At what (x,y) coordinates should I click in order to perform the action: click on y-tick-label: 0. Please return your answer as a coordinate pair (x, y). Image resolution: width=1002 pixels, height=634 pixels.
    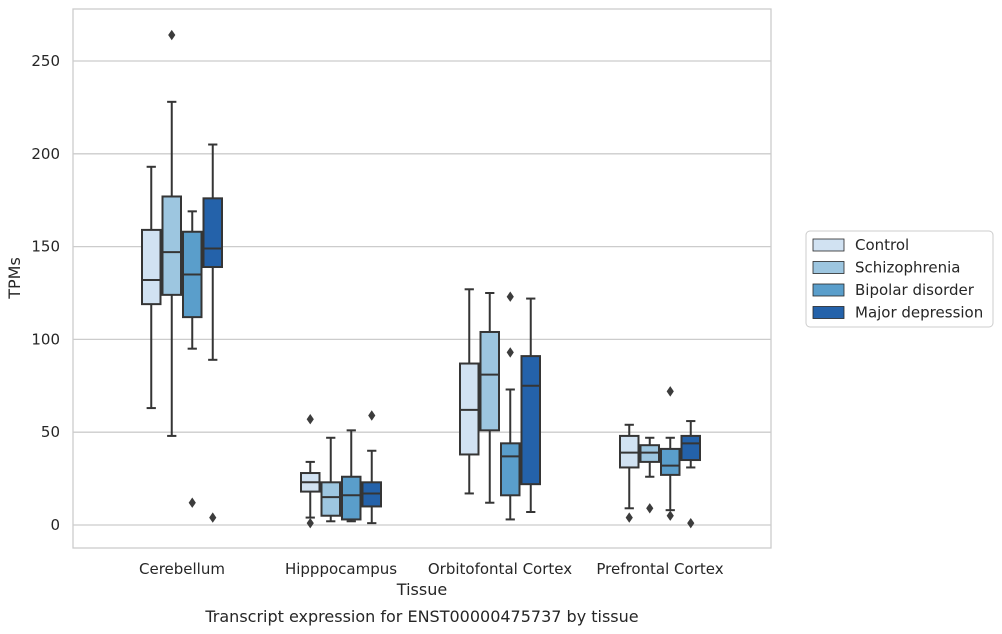
    Looking at the image, I should click on (55, 525).